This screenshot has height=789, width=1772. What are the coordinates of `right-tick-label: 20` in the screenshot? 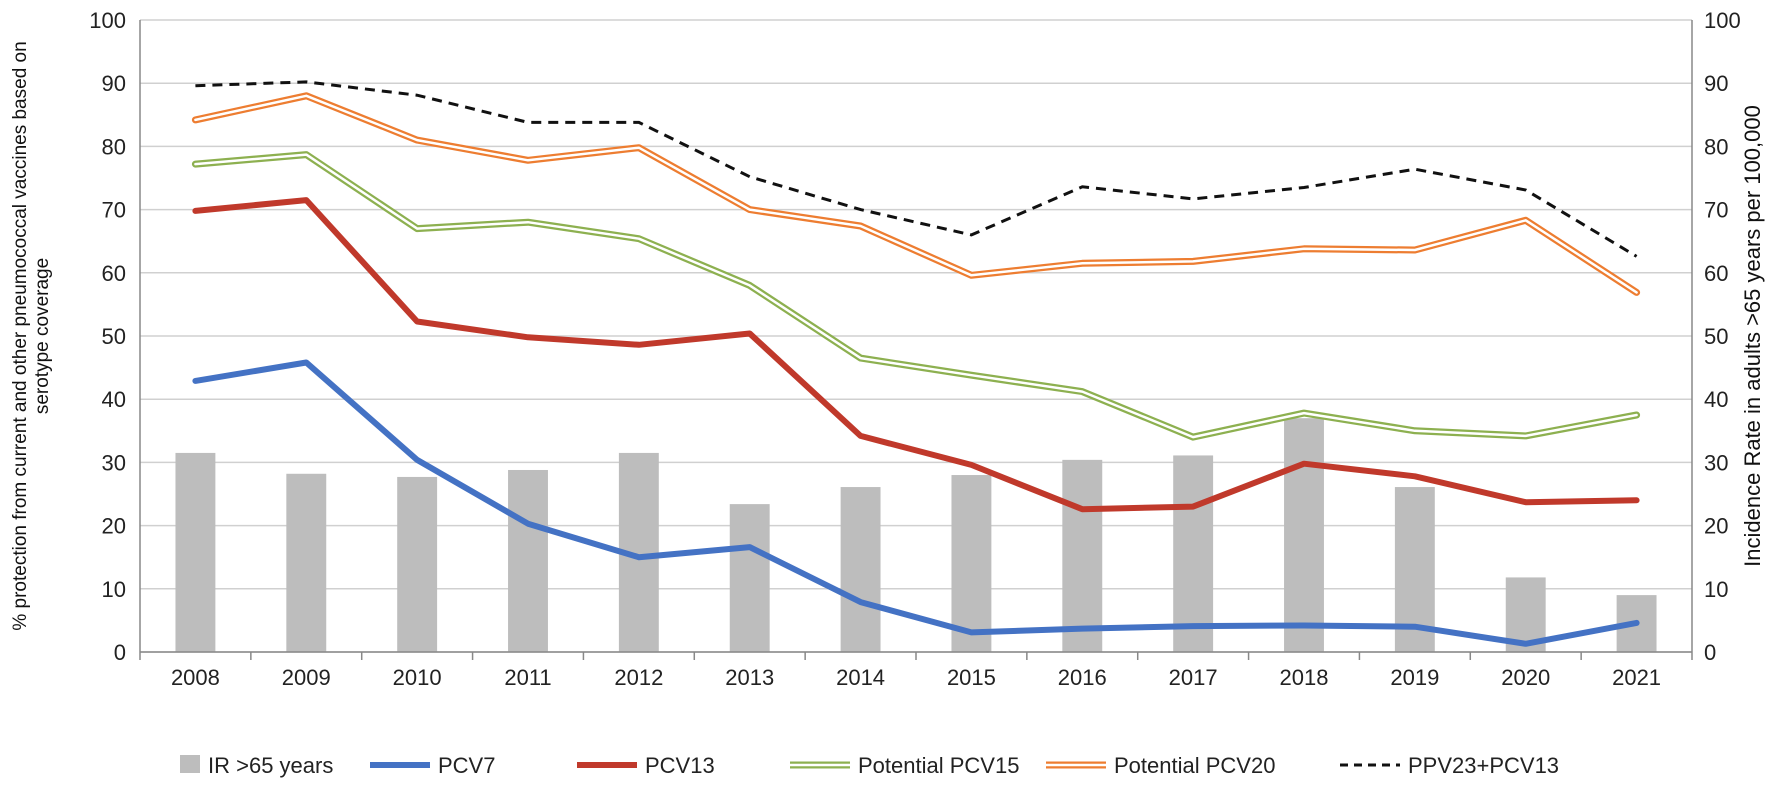 It's located at (1716, 526).